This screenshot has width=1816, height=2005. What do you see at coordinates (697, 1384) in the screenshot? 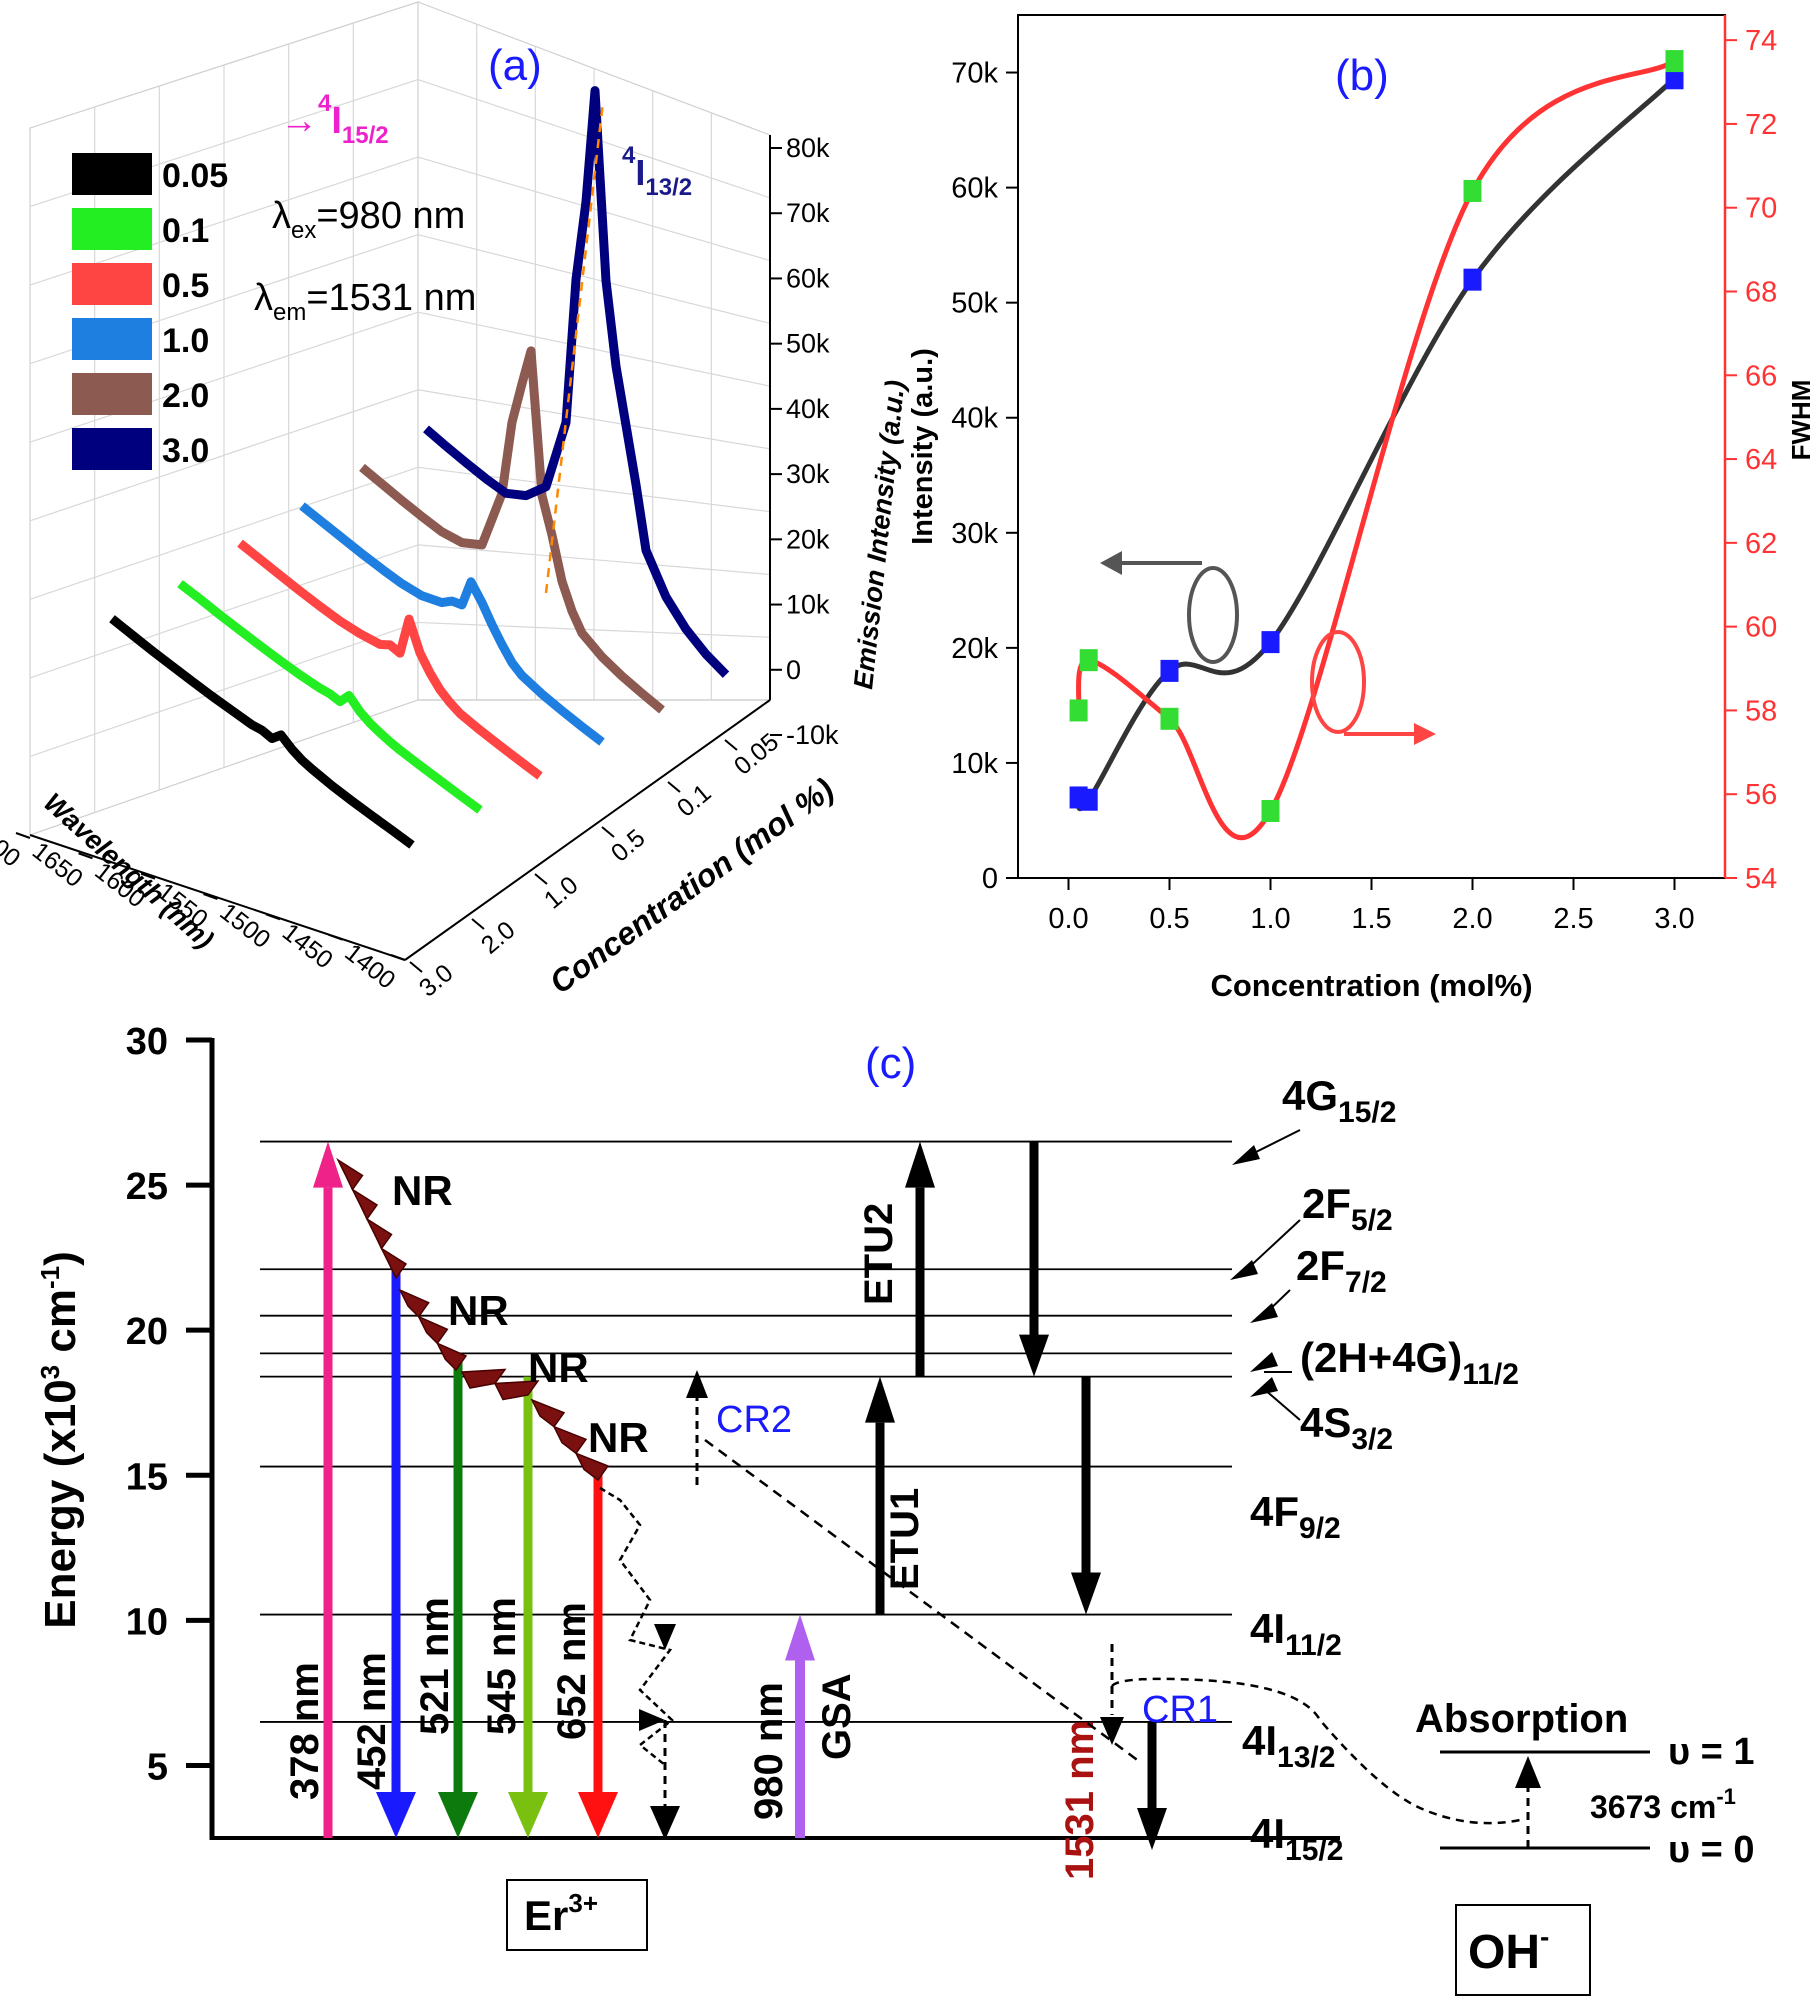
I see `panel-c-cr2-arrow-head` at bounding box center [697, 1384].